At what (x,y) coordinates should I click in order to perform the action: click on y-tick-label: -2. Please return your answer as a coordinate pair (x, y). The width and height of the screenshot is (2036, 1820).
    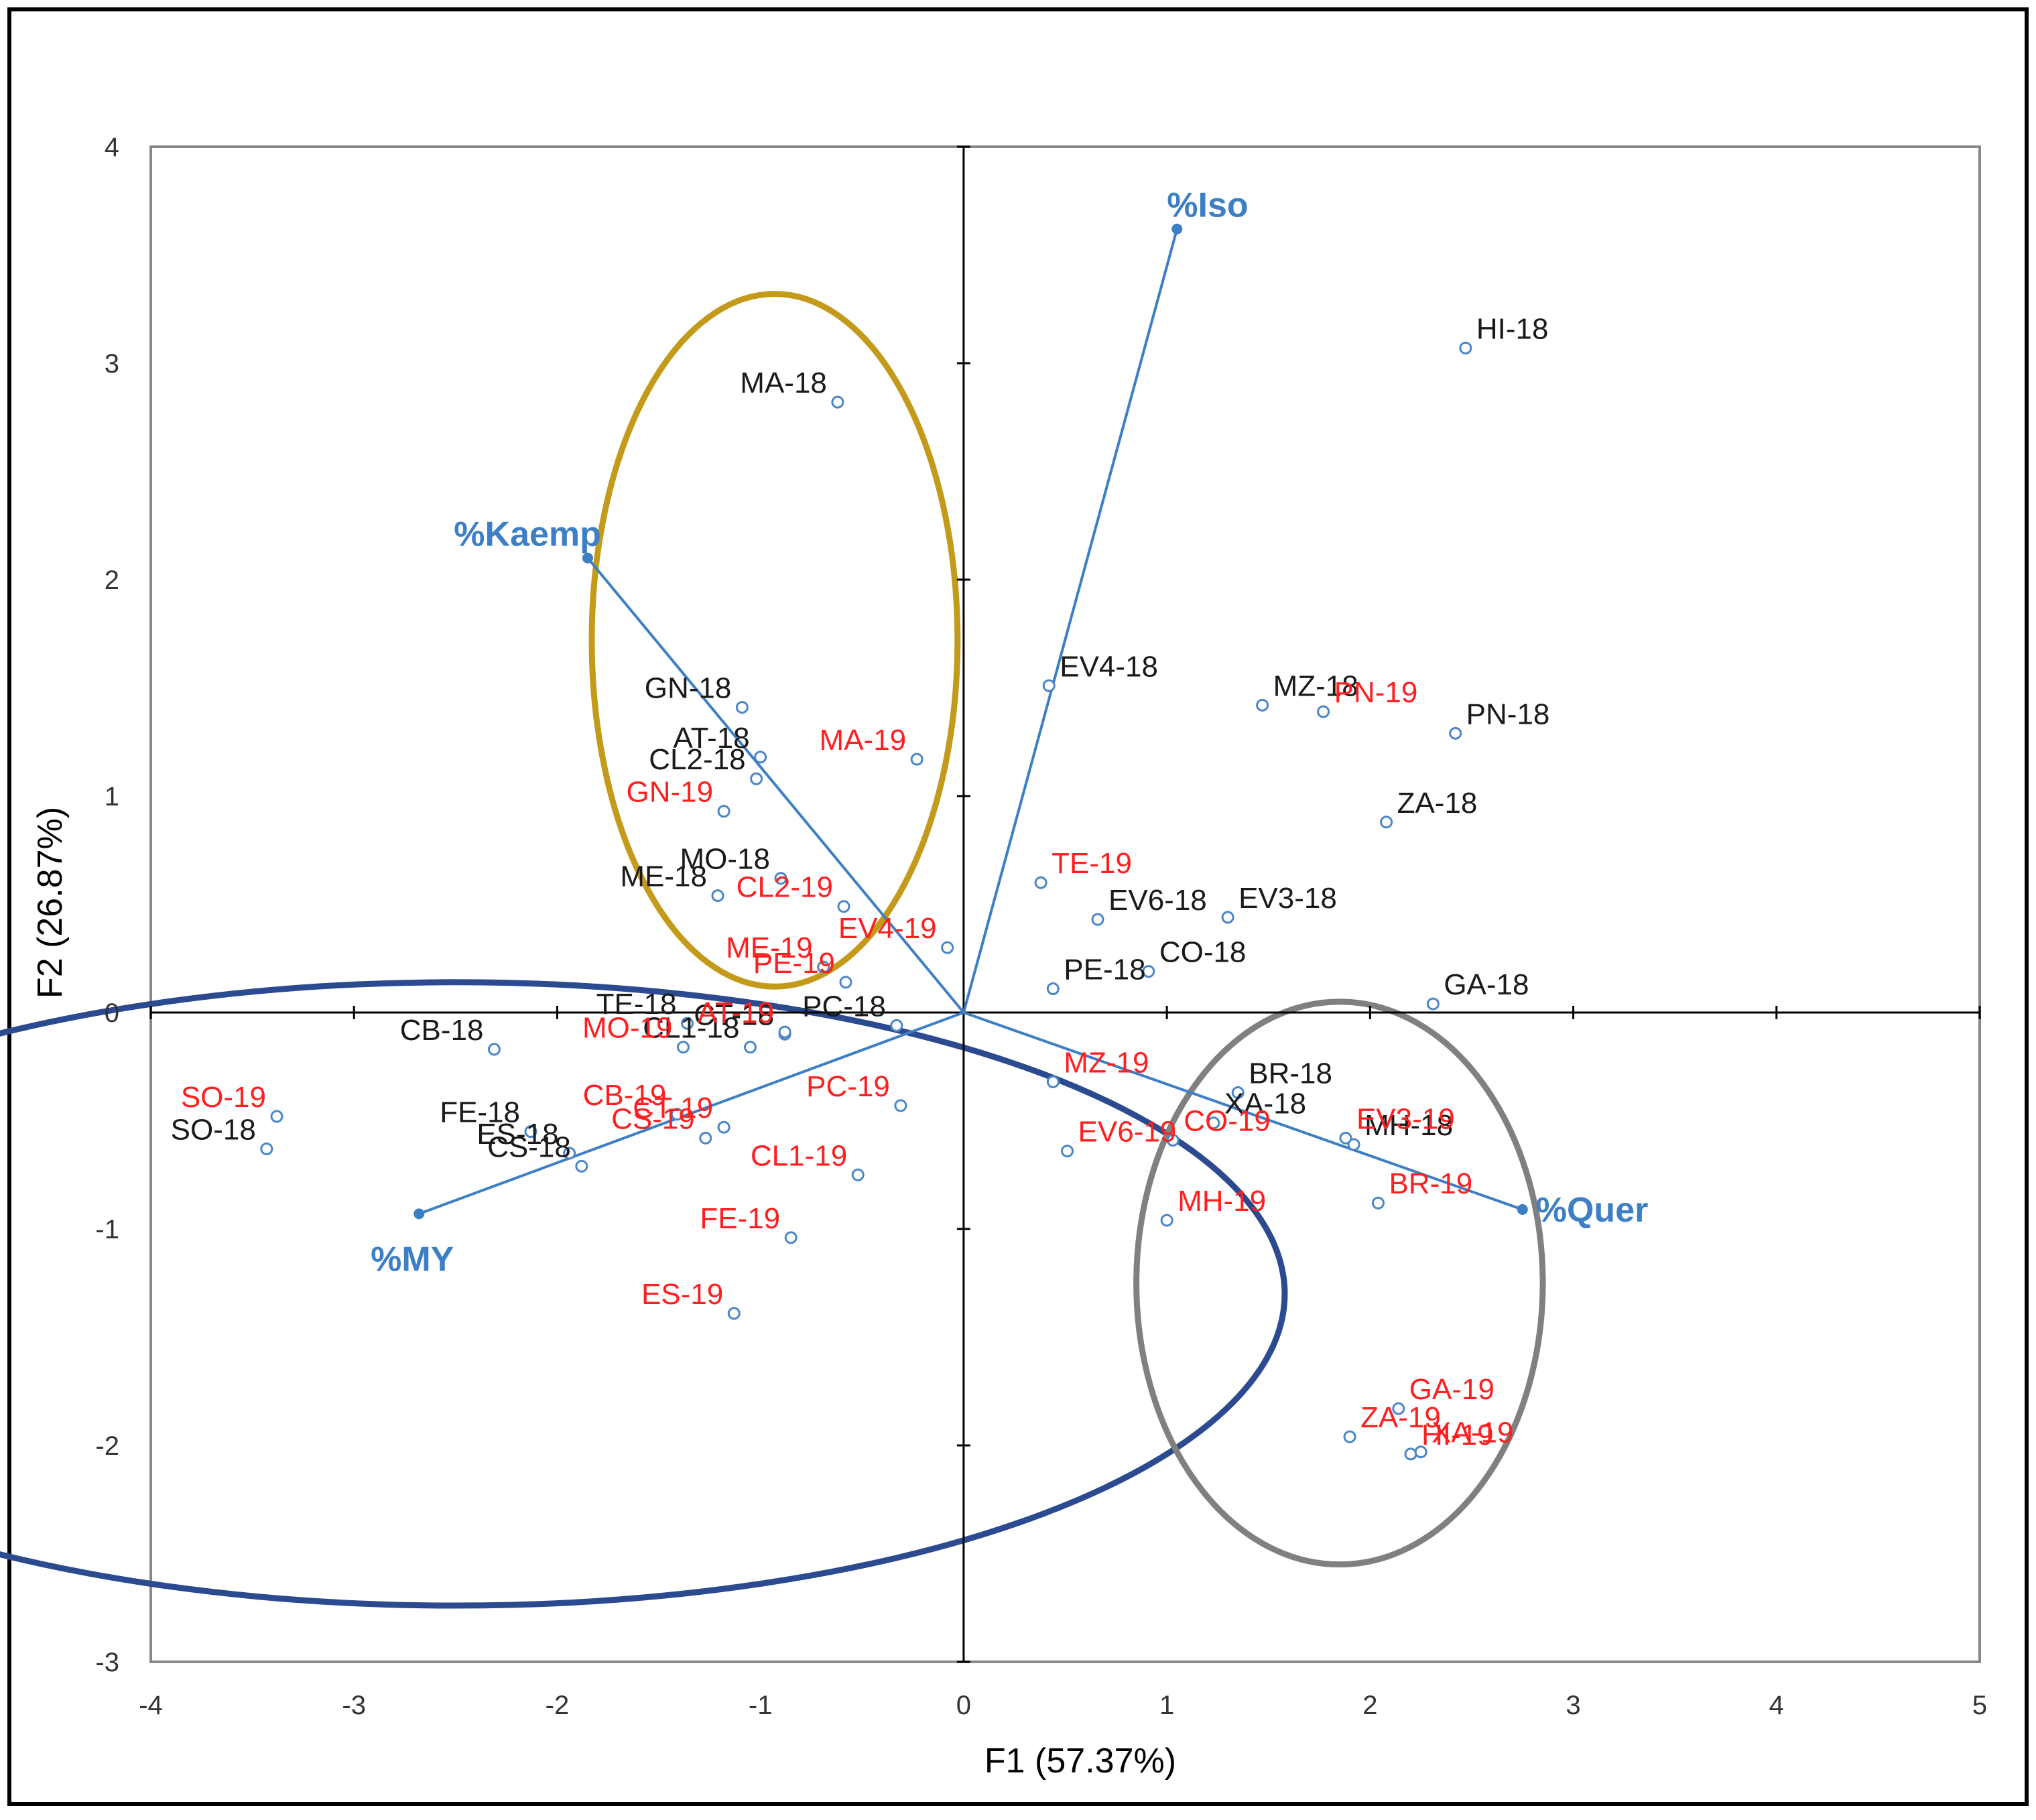
    Looking at the image, I should click on (107, 1446).